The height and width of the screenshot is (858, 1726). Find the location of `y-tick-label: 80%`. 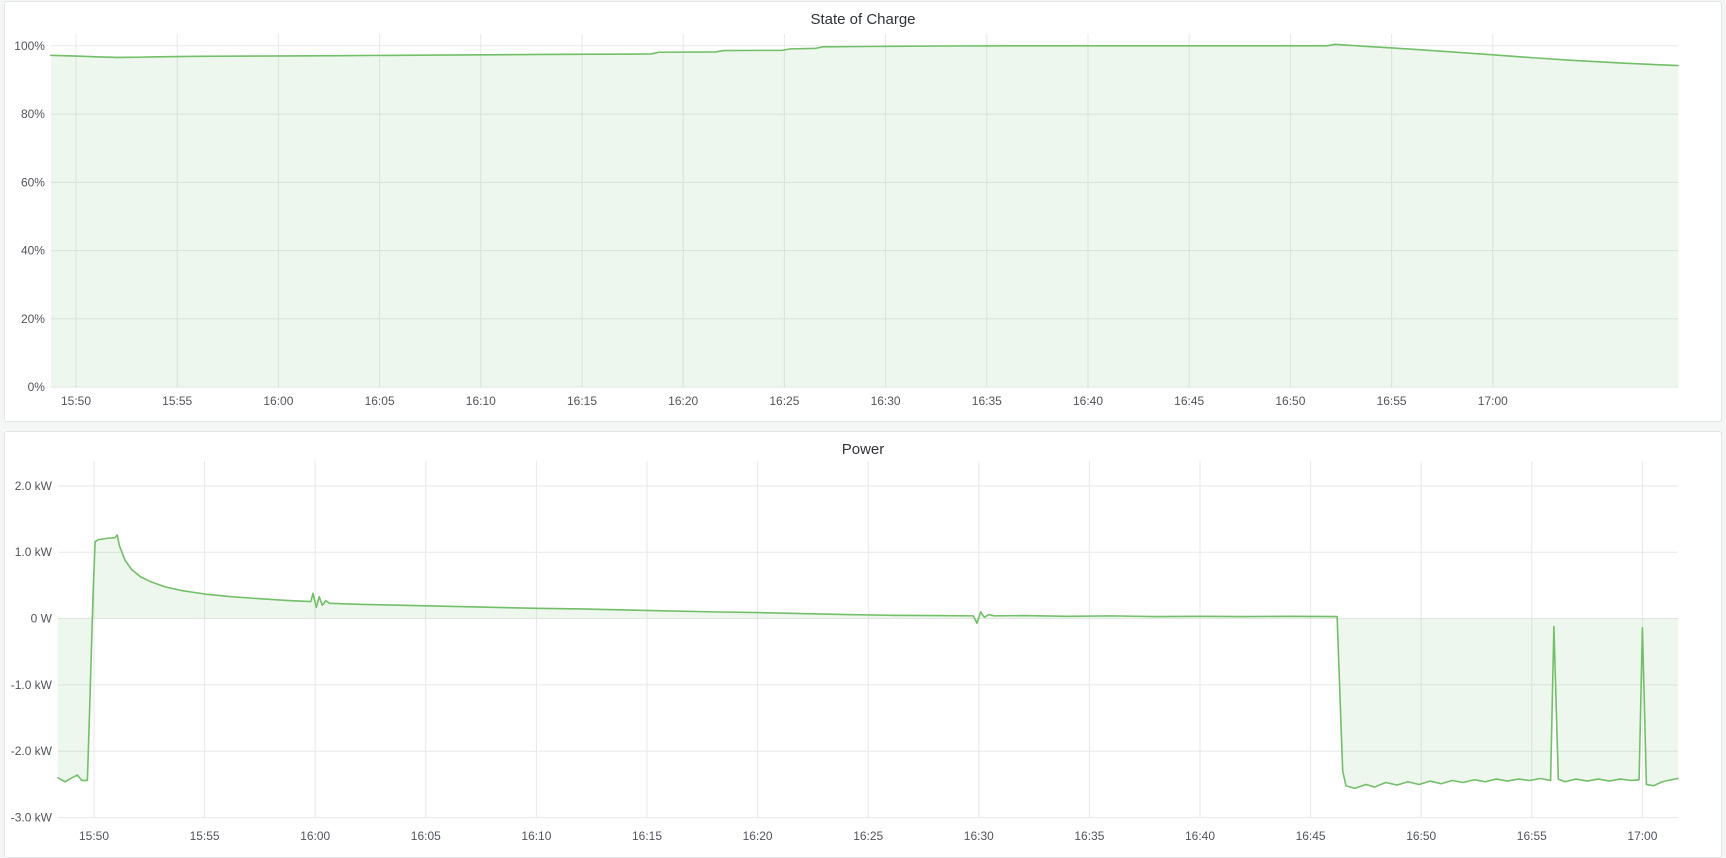

y-tick-label: 80% is located at coordinates (33, 114).